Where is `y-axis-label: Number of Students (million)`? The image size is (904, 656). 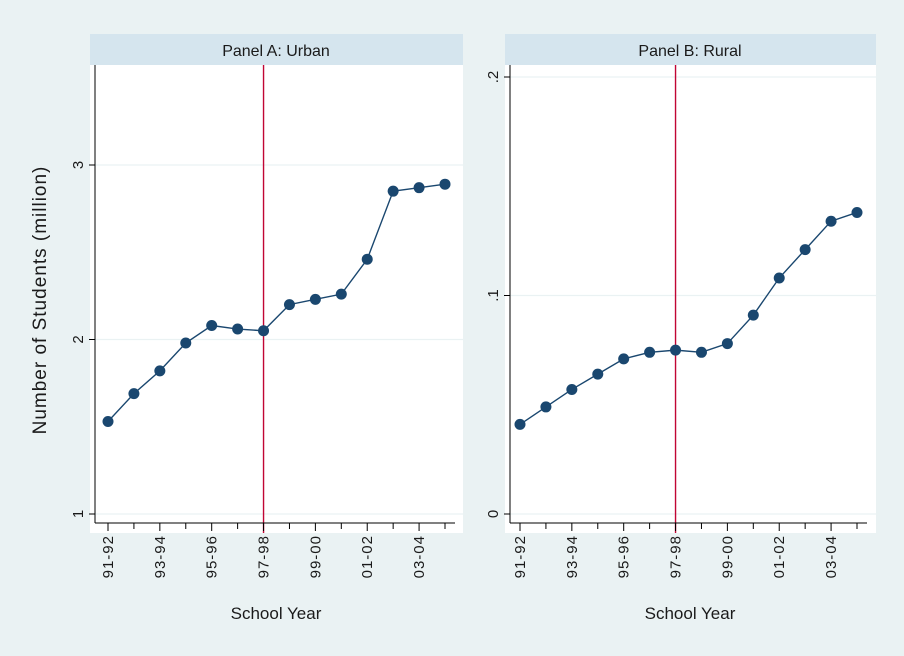
y-axis-label: Number of Students (million) is located at coordinates (40, 300).